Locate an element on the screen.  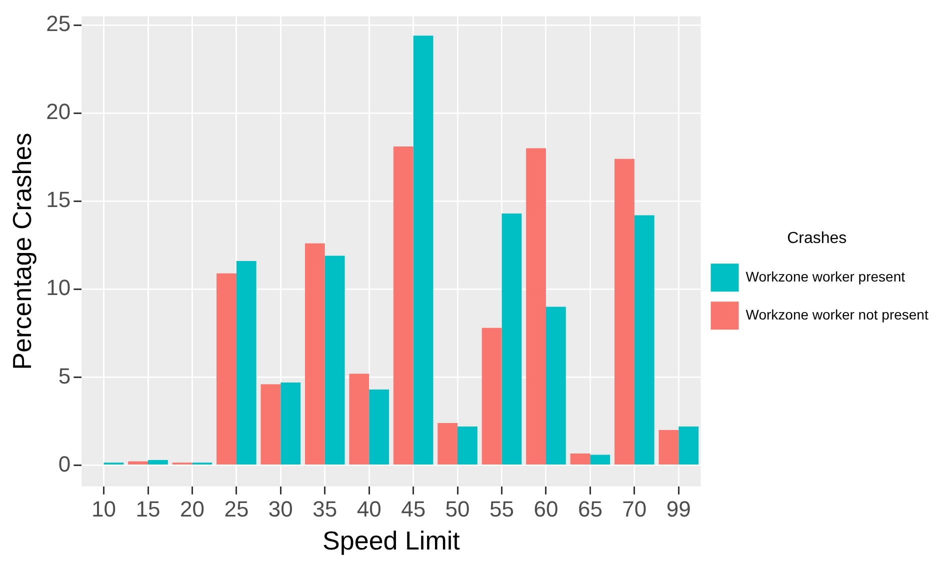
x-tick-label: 99 is located at coordinates (678, 509).